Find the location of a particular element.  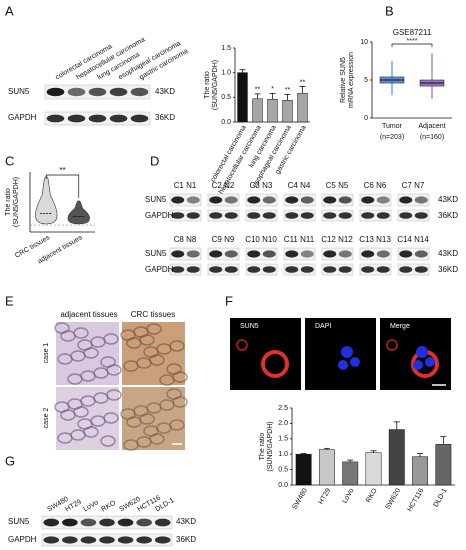

y-tick-label: 2.5 is located at coordinates (283, 408).